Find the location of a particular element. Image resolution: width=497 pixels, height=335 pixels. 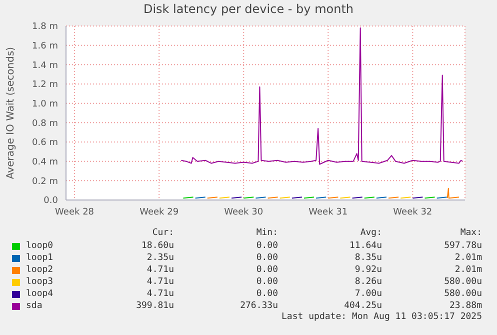

x-tick-label: Week 31 is located at coordinates (328, 212).